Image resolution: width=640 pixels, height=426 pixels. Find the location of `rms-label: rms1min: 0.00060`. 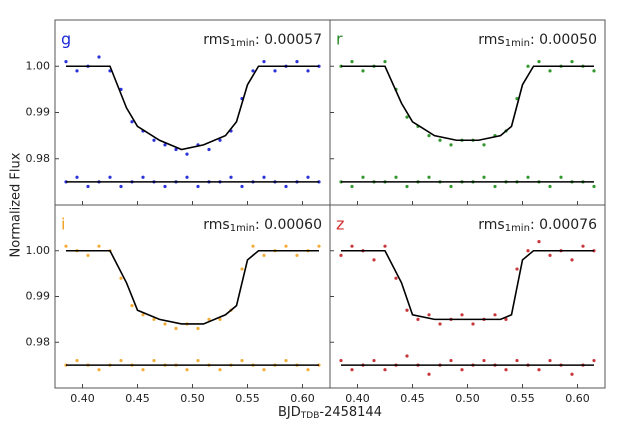

rms-label: rms1min: 0.00060 is located at coordinates (262, 225).